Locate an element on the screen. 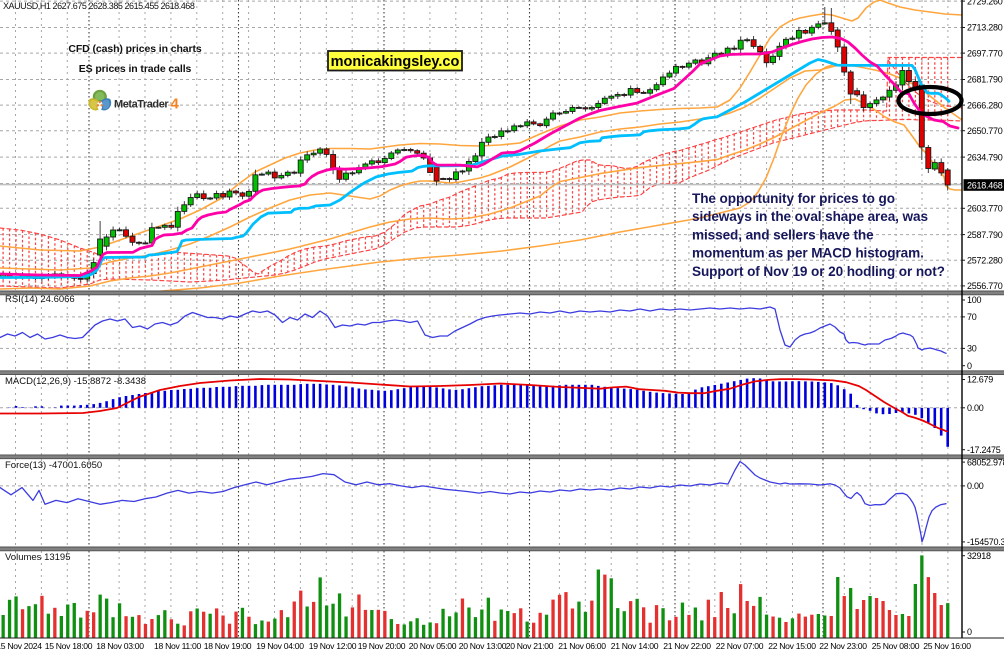 The height and width of the screenshot is (654, 1004). svg-text: missed, and sellers have the is located at coordinates (783, 234).